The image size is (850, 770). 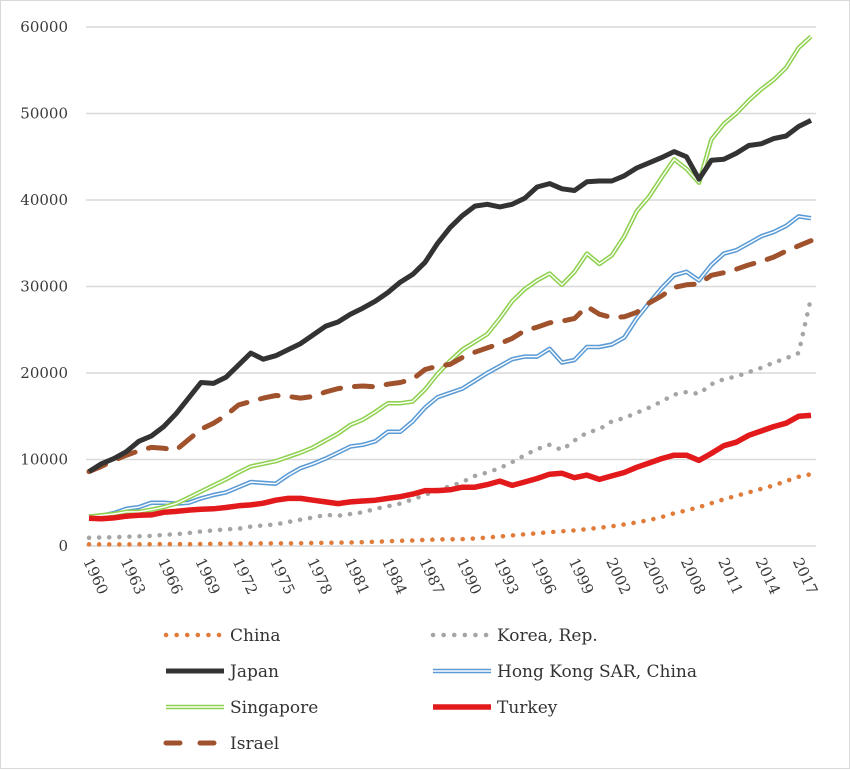 What do you see at coordinates (222, 672) in the screenshot?
I see `legend-item: Japan` at bounding box center [222, 672].